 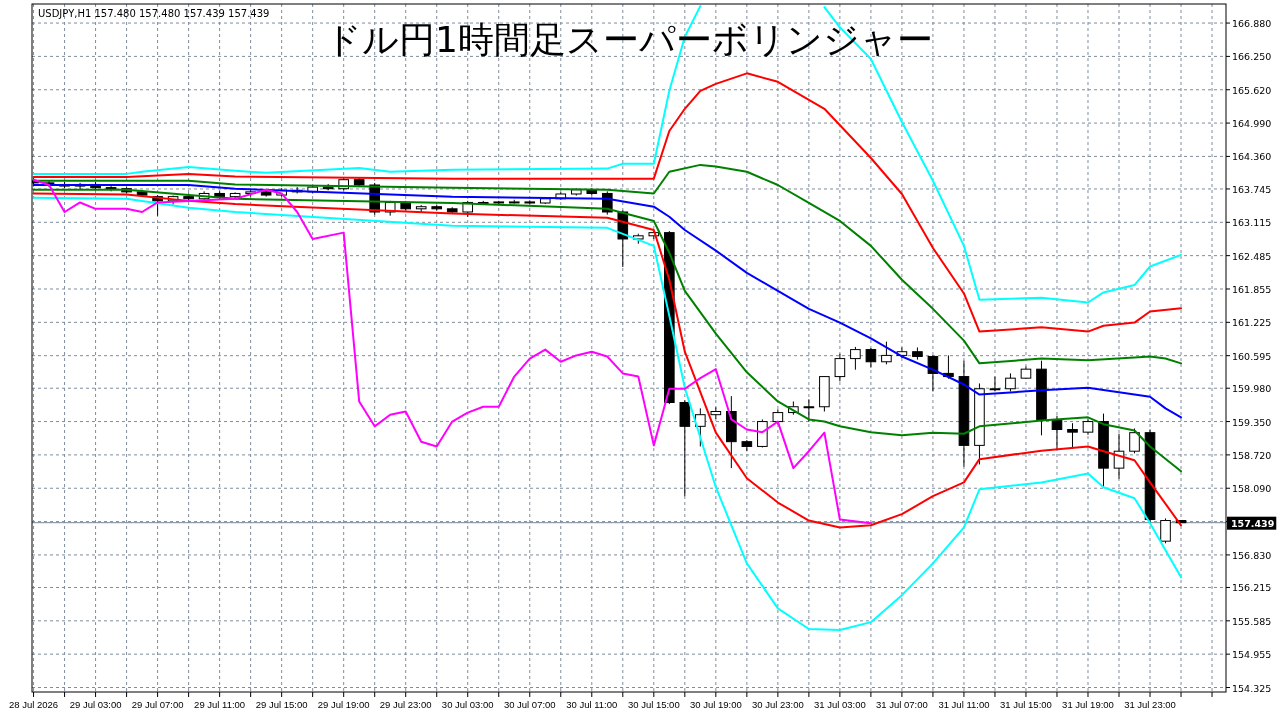 I want to click on y-tick-label: 159.350, so click(x=1252, y=422).